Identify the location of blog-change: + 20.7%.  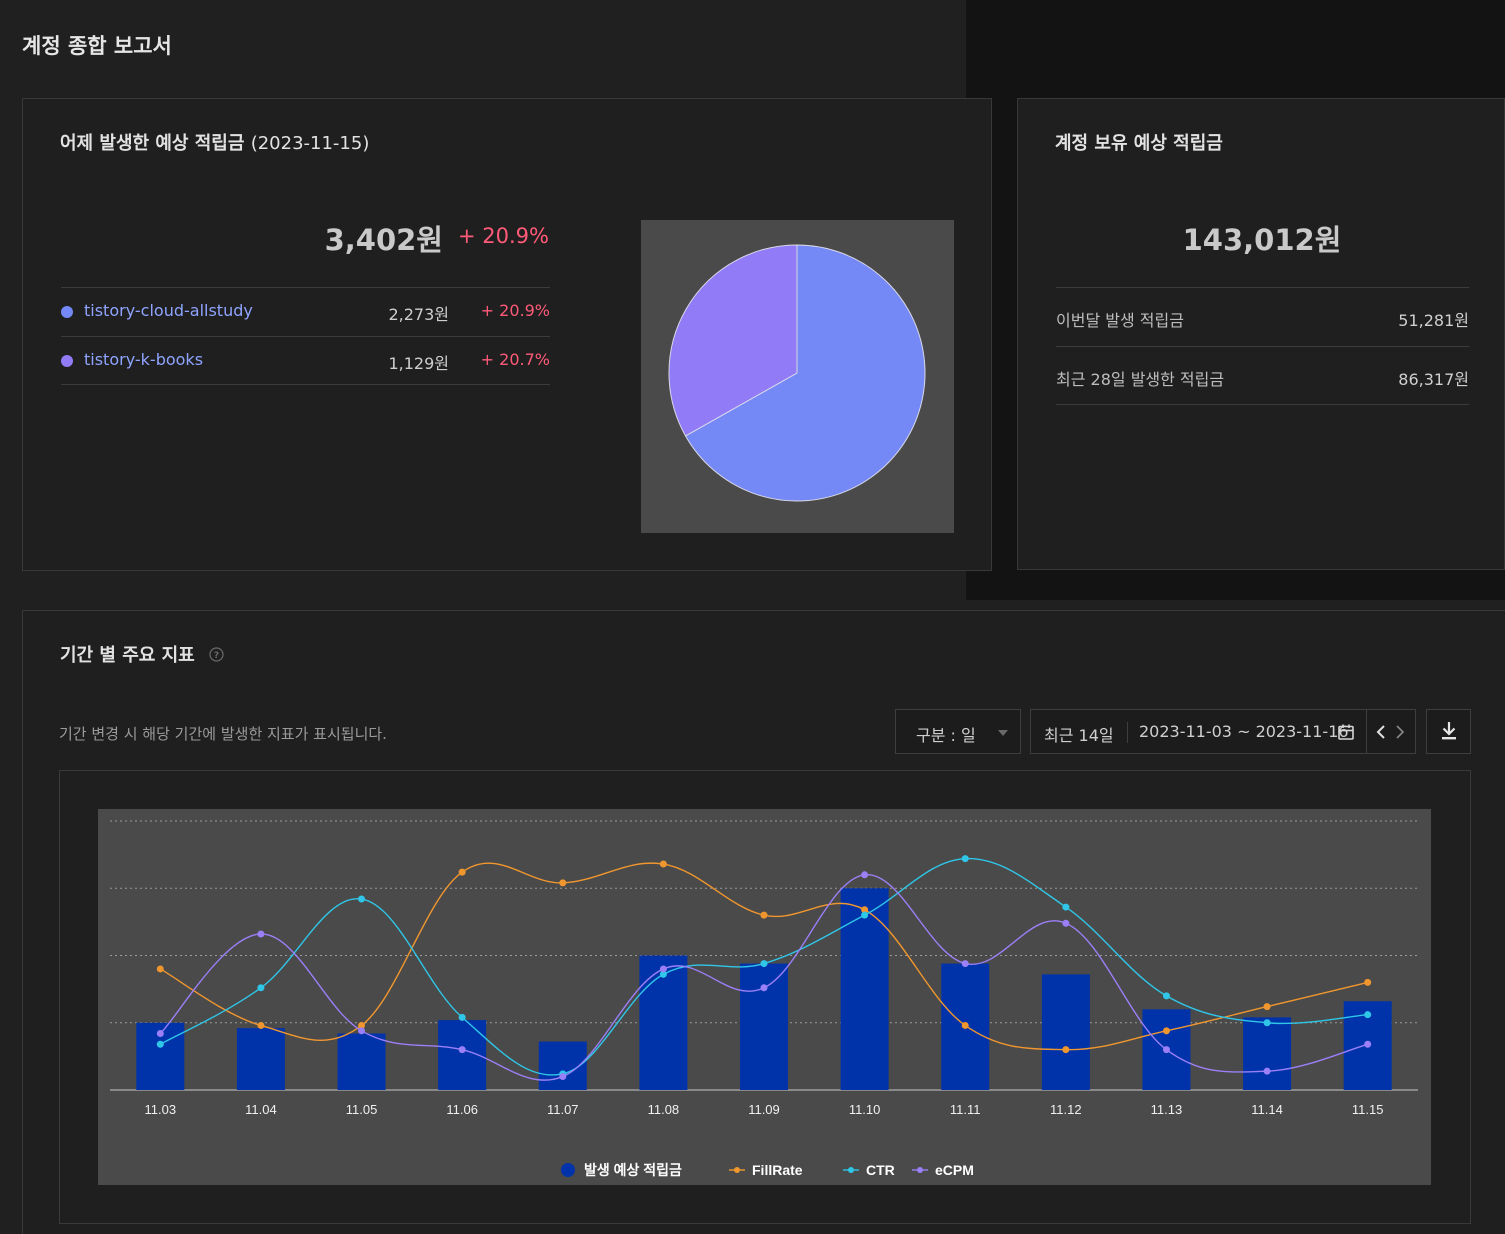
(515, 359).